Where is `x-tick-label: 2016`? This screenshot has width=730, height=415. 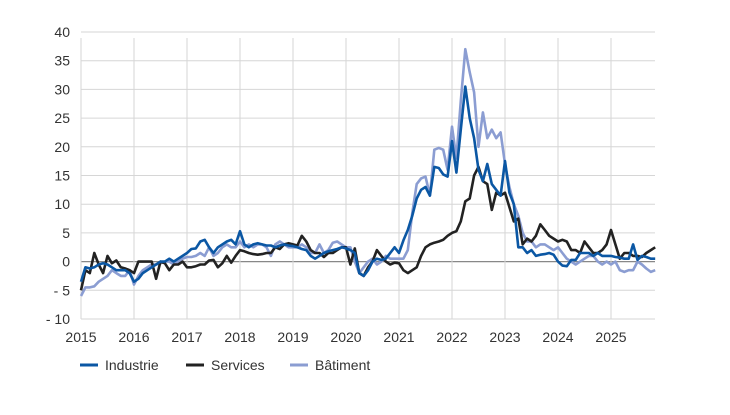
x-tick-label: 2016 is located at coordinates (133, 337).